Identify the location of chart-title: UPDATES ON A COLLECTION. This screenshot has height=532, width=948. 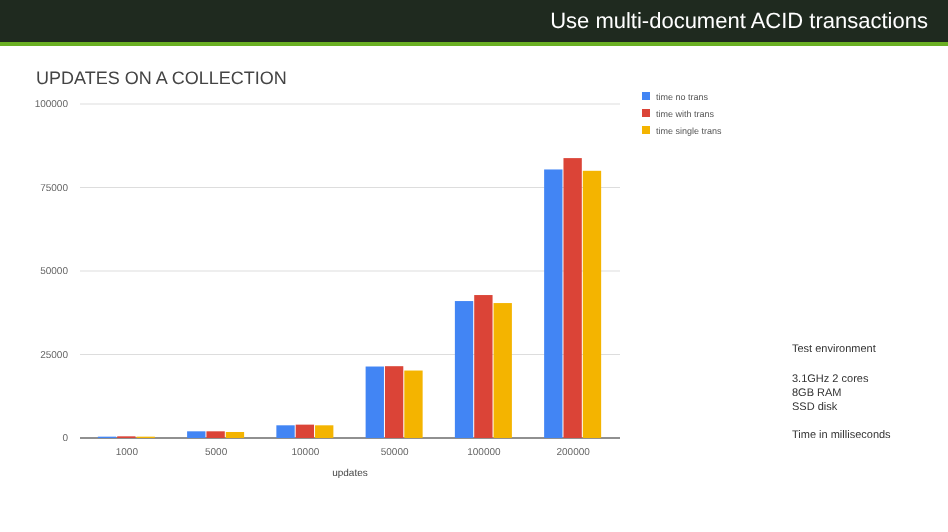
(161, 78).